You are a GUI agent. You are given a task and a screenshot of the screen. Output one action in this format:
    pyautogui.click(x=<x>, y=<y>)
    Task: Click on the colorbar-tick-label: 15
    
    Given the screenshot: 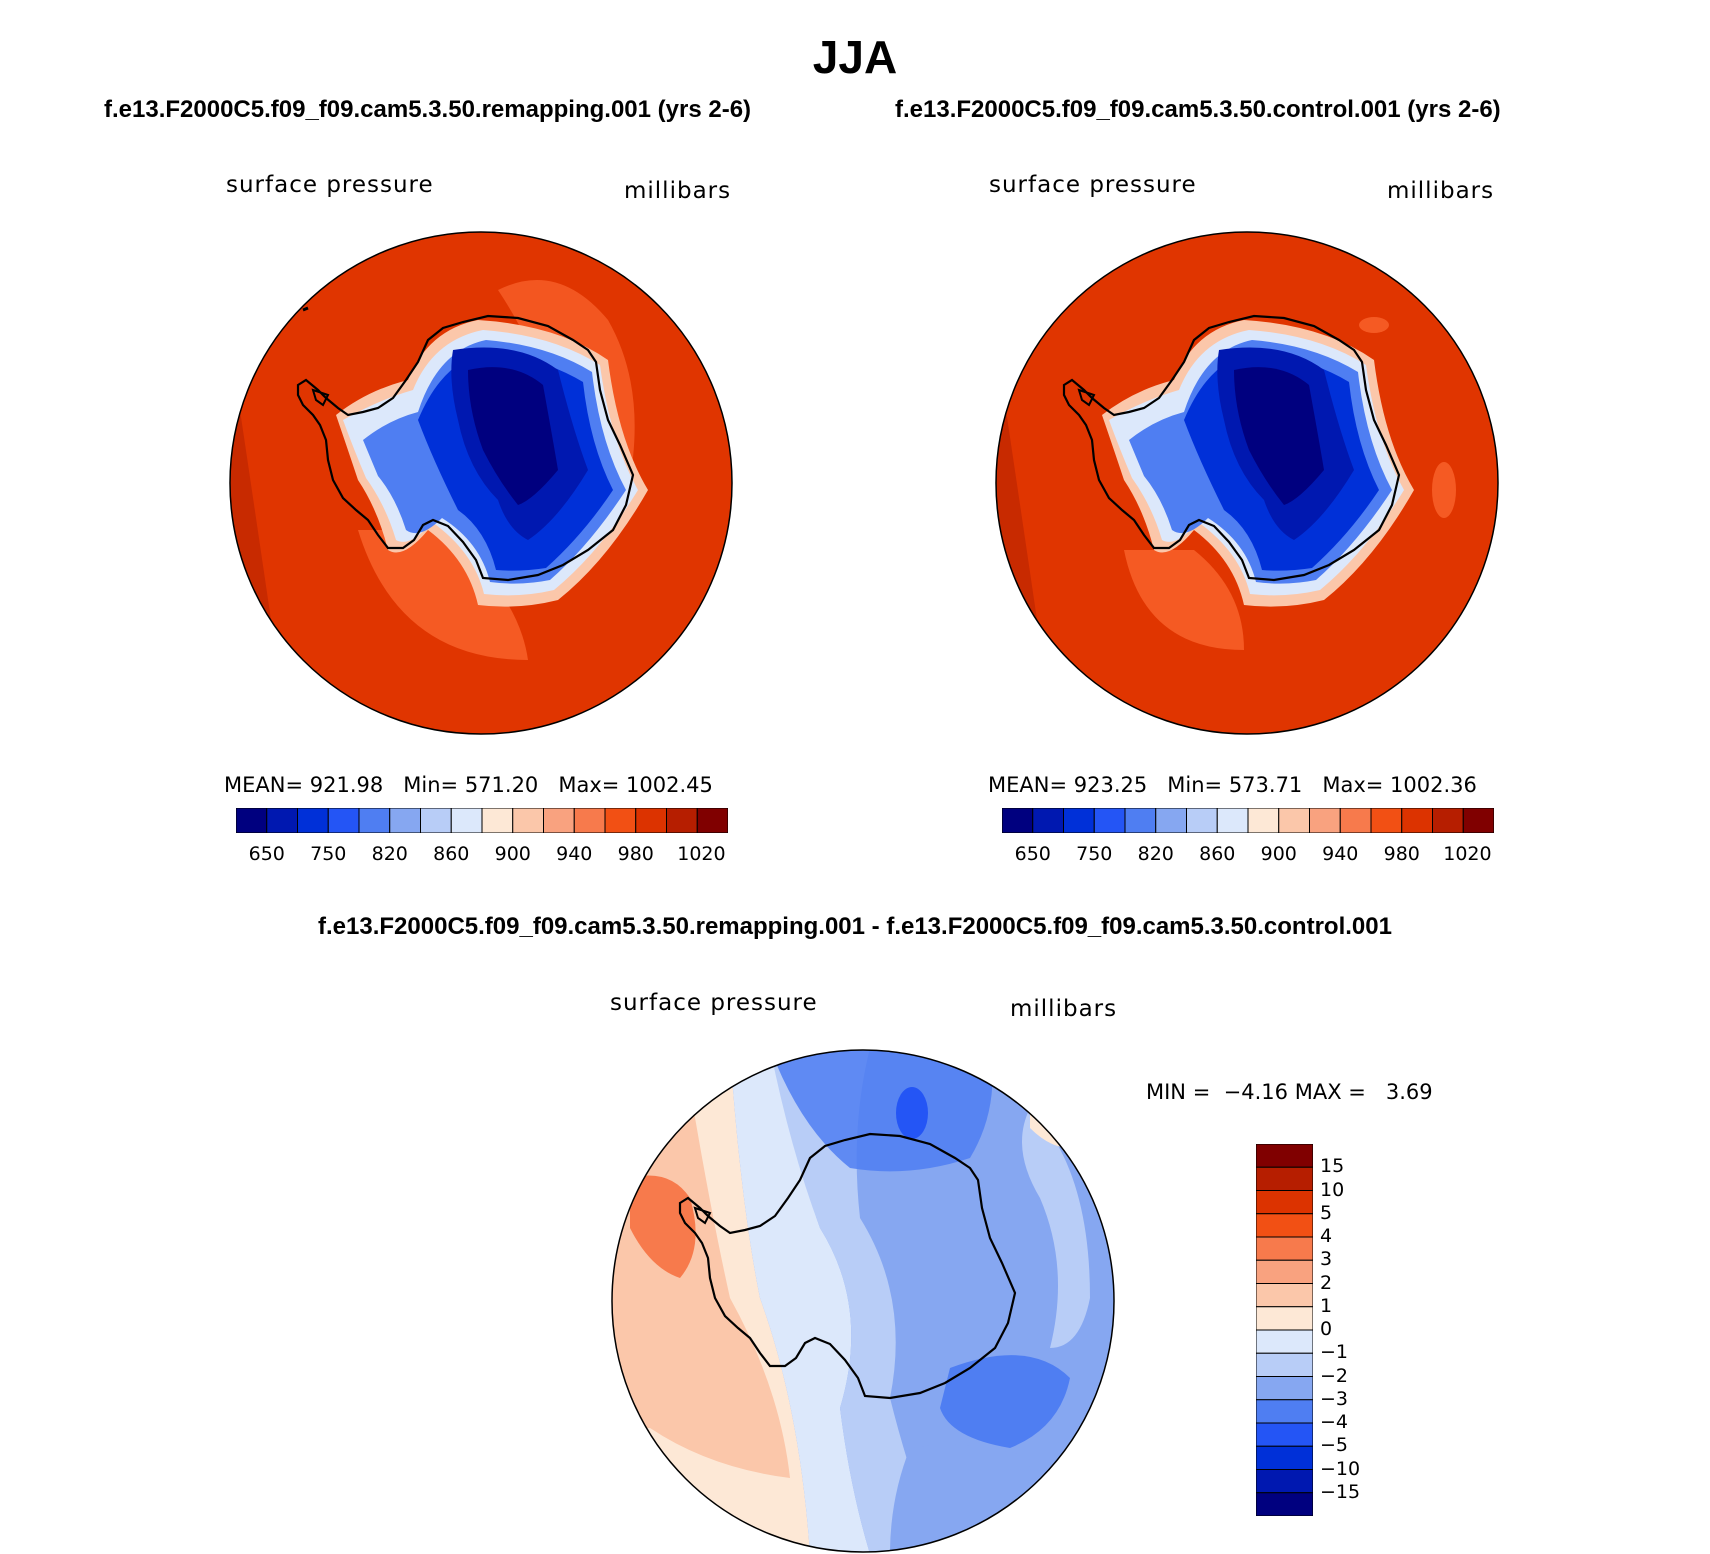 What is the action you would take?
    pyautogui.click(x=1332, y=1166)
    